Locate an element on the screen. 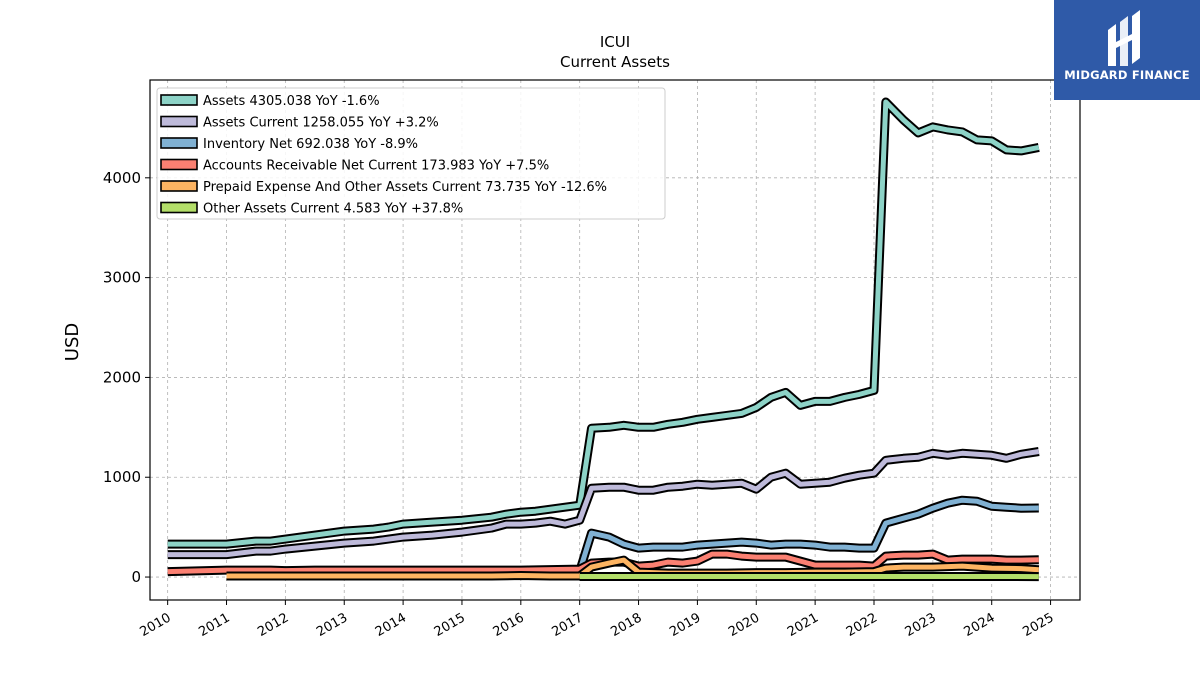  y-axis-label: USD is located at coordinates (72, 342).